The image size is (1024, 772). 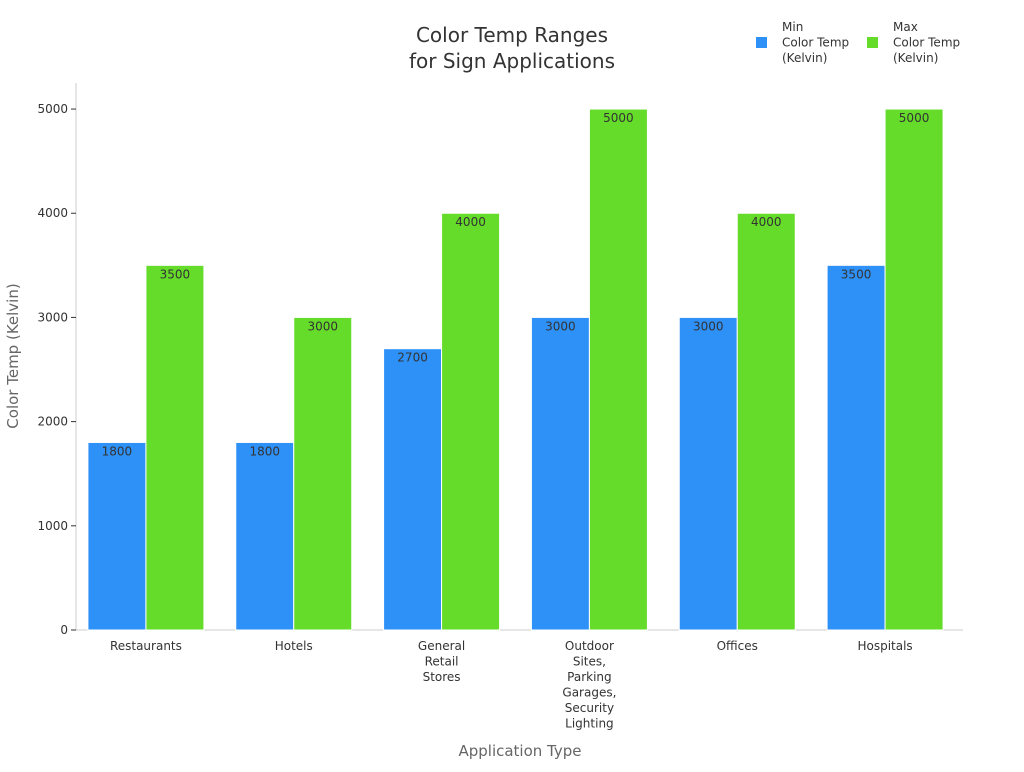 What do you see at coordinates (792, 27) in the screenshot?
I see `legend-label-line: Min` at bounding box center [792, 27].